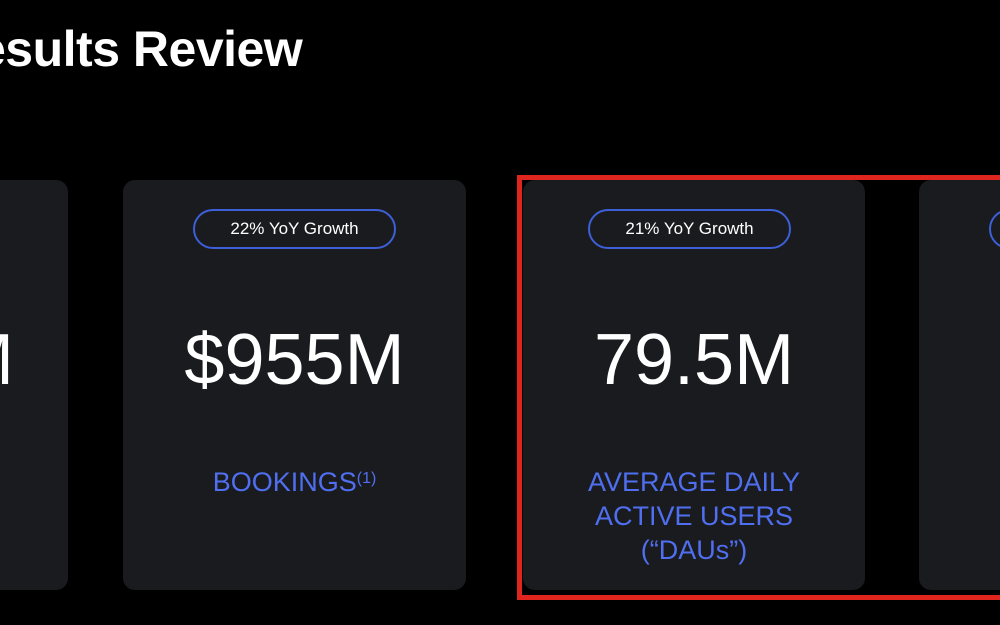  Describe the element at coordinates (689, 229) in the screenshot. I see `growth-badge: 21% YoY Growth` at that location.